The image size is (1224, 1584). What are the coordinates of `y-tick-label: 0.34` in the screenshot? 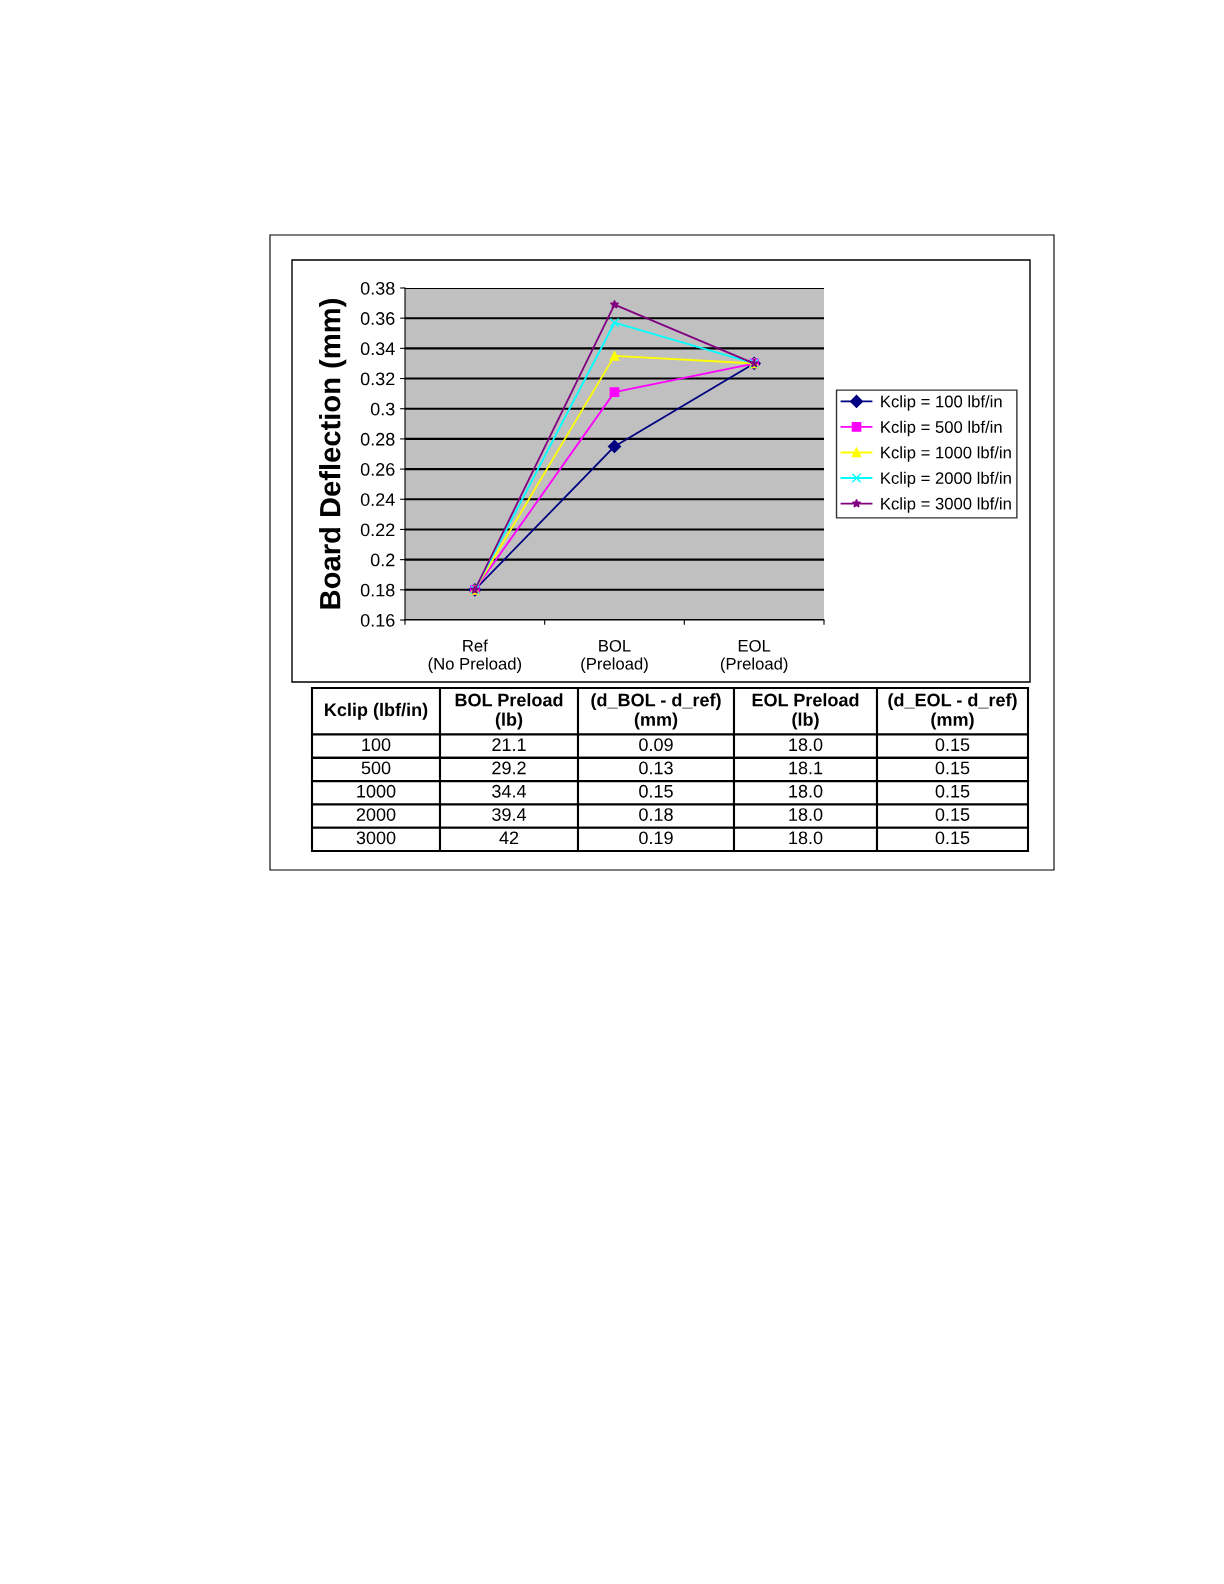 It's located at (377, 349).